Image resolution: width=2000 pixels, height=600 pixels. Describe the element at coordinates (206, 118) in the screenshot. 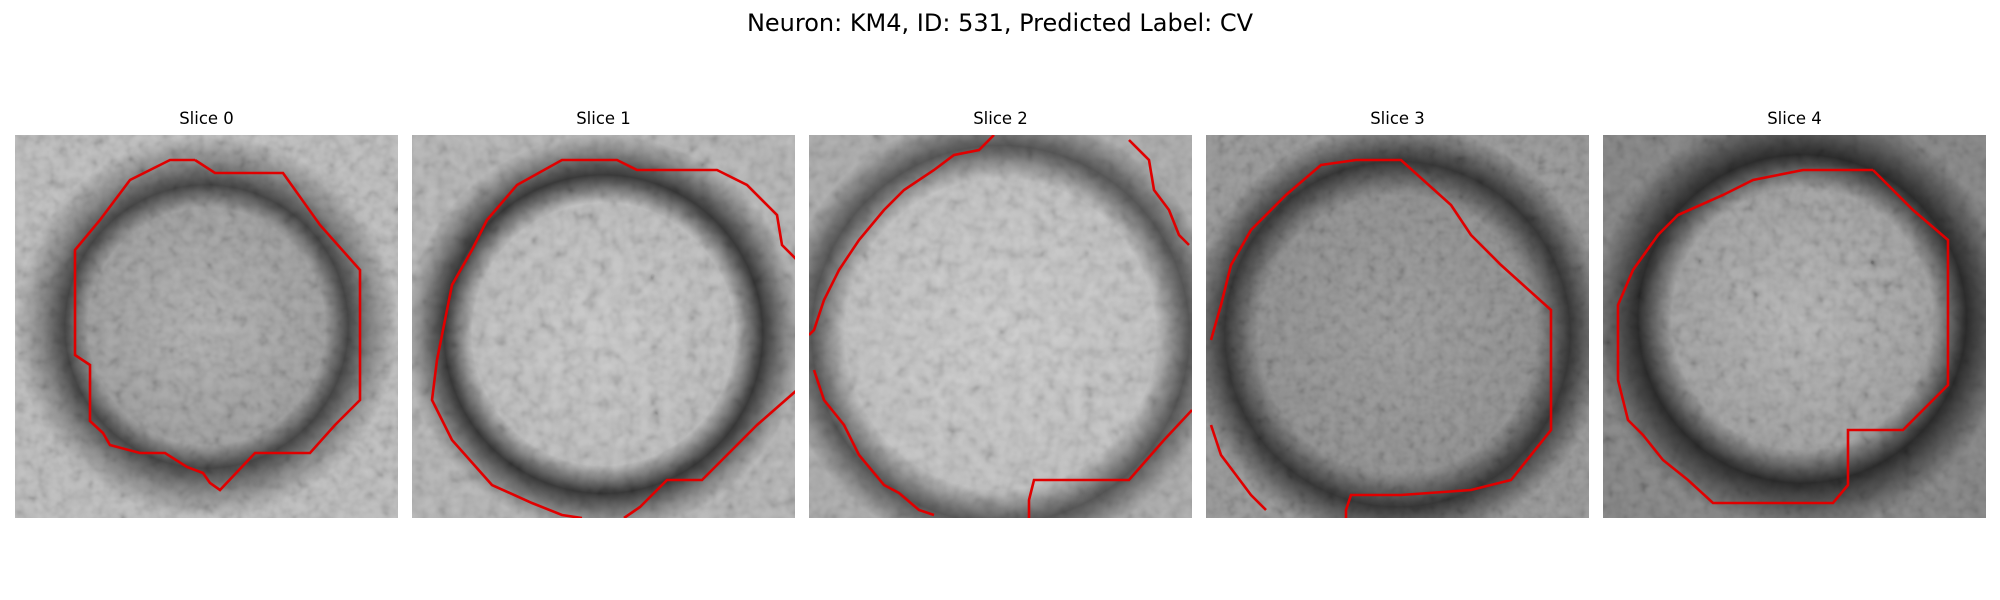

I see `slice-title: Slice 0` at that location.